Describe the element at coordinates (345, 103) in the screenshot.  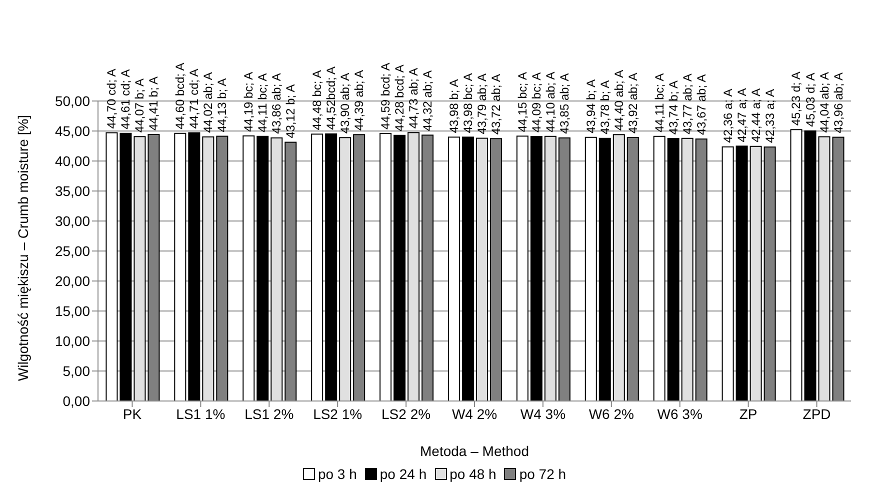
I see `data-label: 43,90 ab; A` at that location.